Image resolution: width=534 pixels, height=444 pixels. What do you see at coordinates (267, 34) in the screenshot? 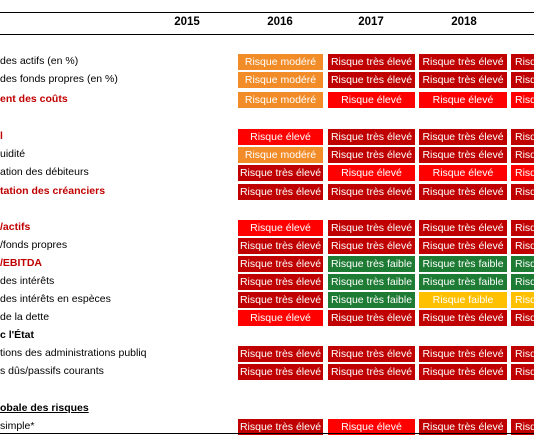
I see `header-bottom-rule` at bounding box center [267, 34].